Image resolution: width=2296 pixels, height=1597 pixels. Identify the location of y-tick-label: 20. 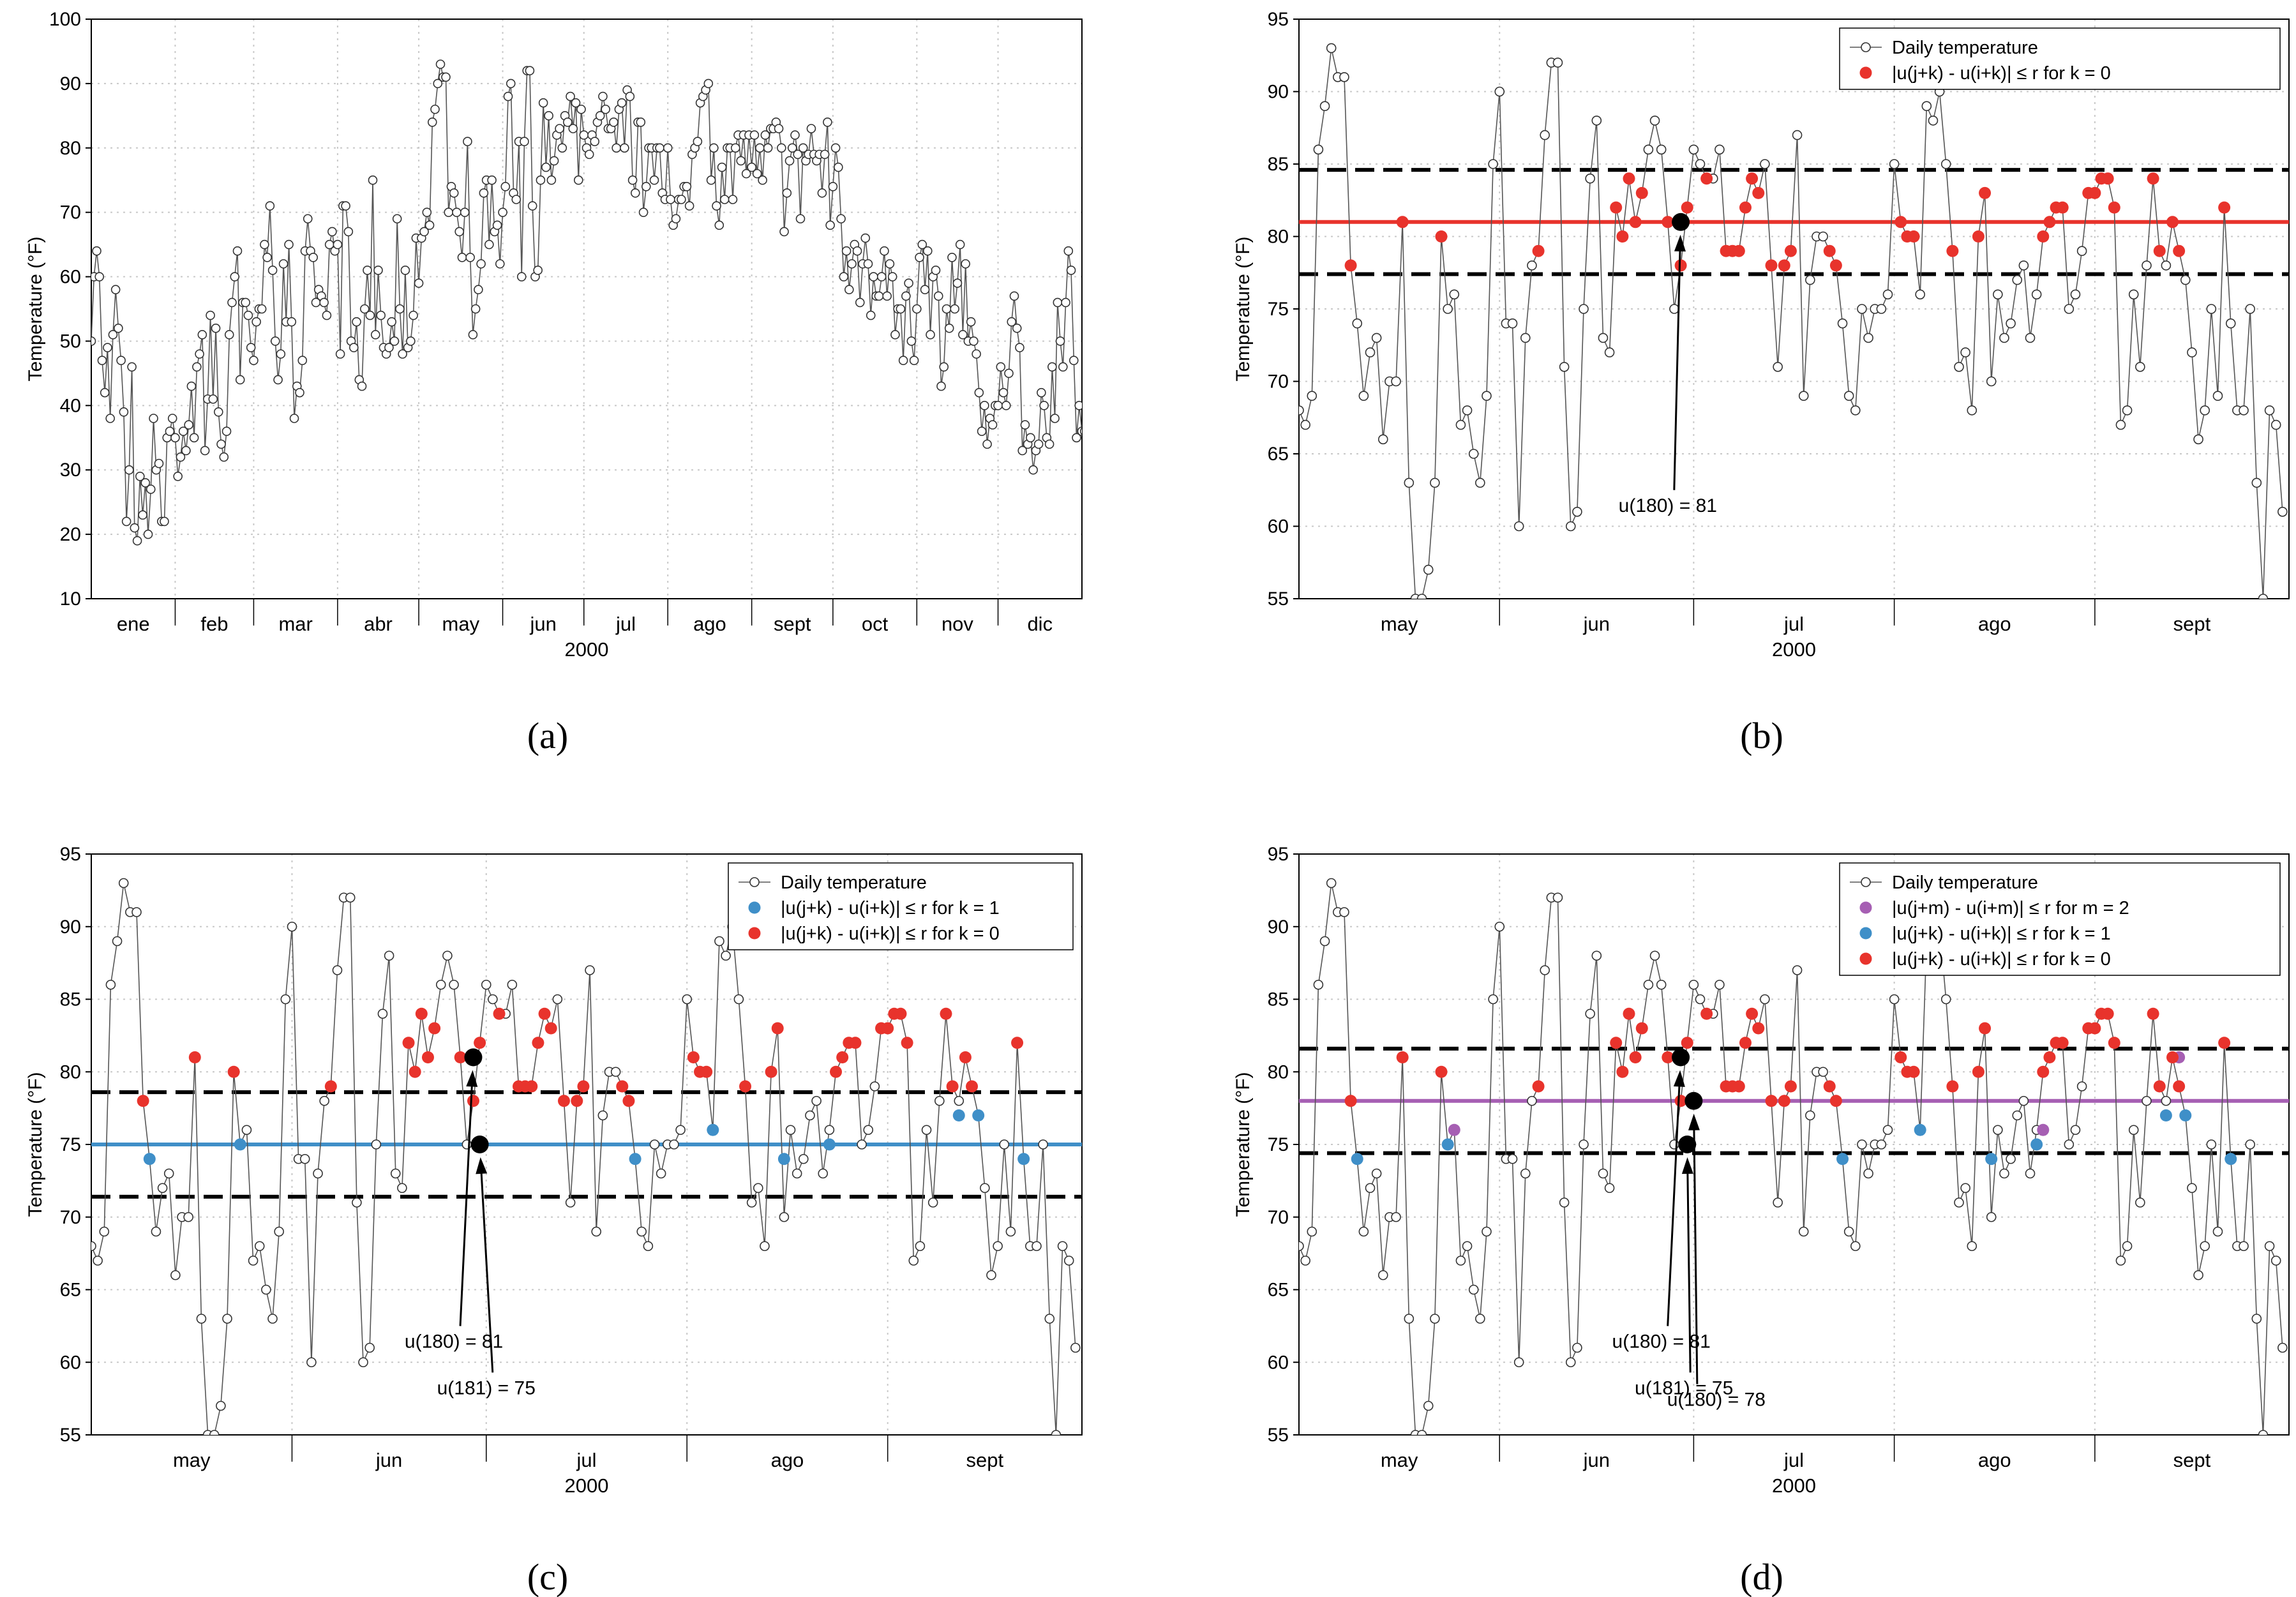
(70, 534).